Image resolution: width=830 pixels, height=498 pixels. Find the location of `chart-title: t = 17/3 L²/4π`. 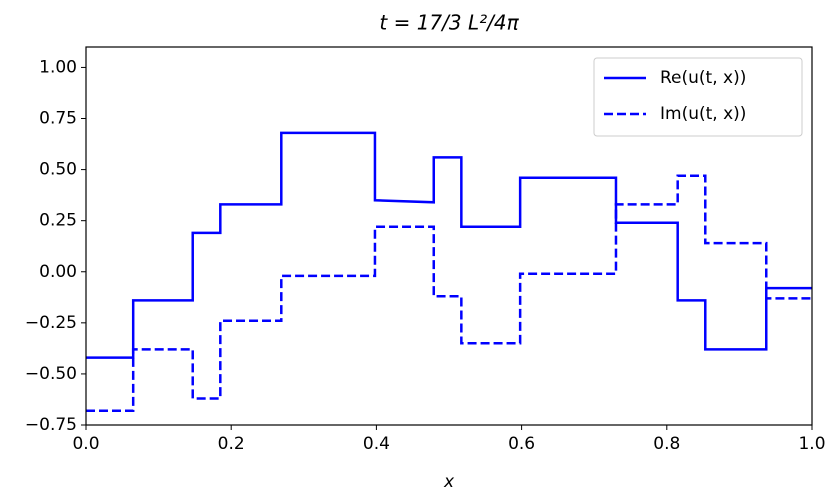

chart-title: t = 17/3 L²/4π is located at coordinates (449, 23).